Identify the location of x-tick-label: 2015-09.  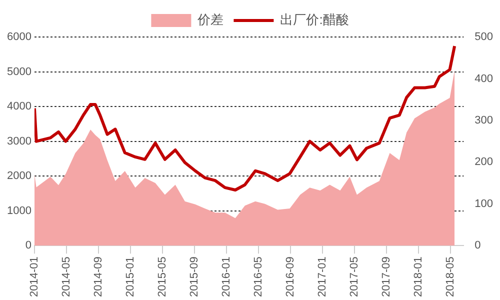
(194, 277).